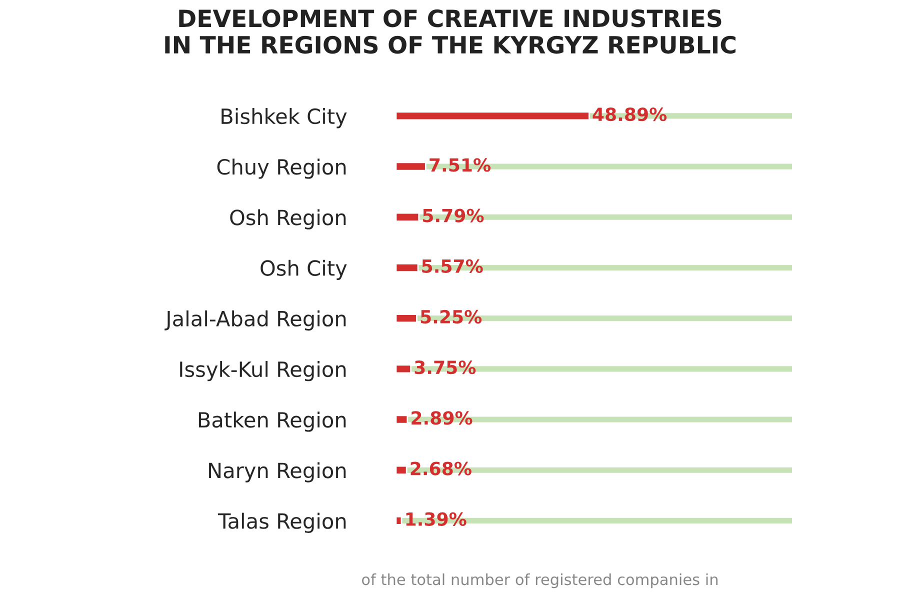  I want to click on y-tick-label: Osh Region, so click(288, 219).